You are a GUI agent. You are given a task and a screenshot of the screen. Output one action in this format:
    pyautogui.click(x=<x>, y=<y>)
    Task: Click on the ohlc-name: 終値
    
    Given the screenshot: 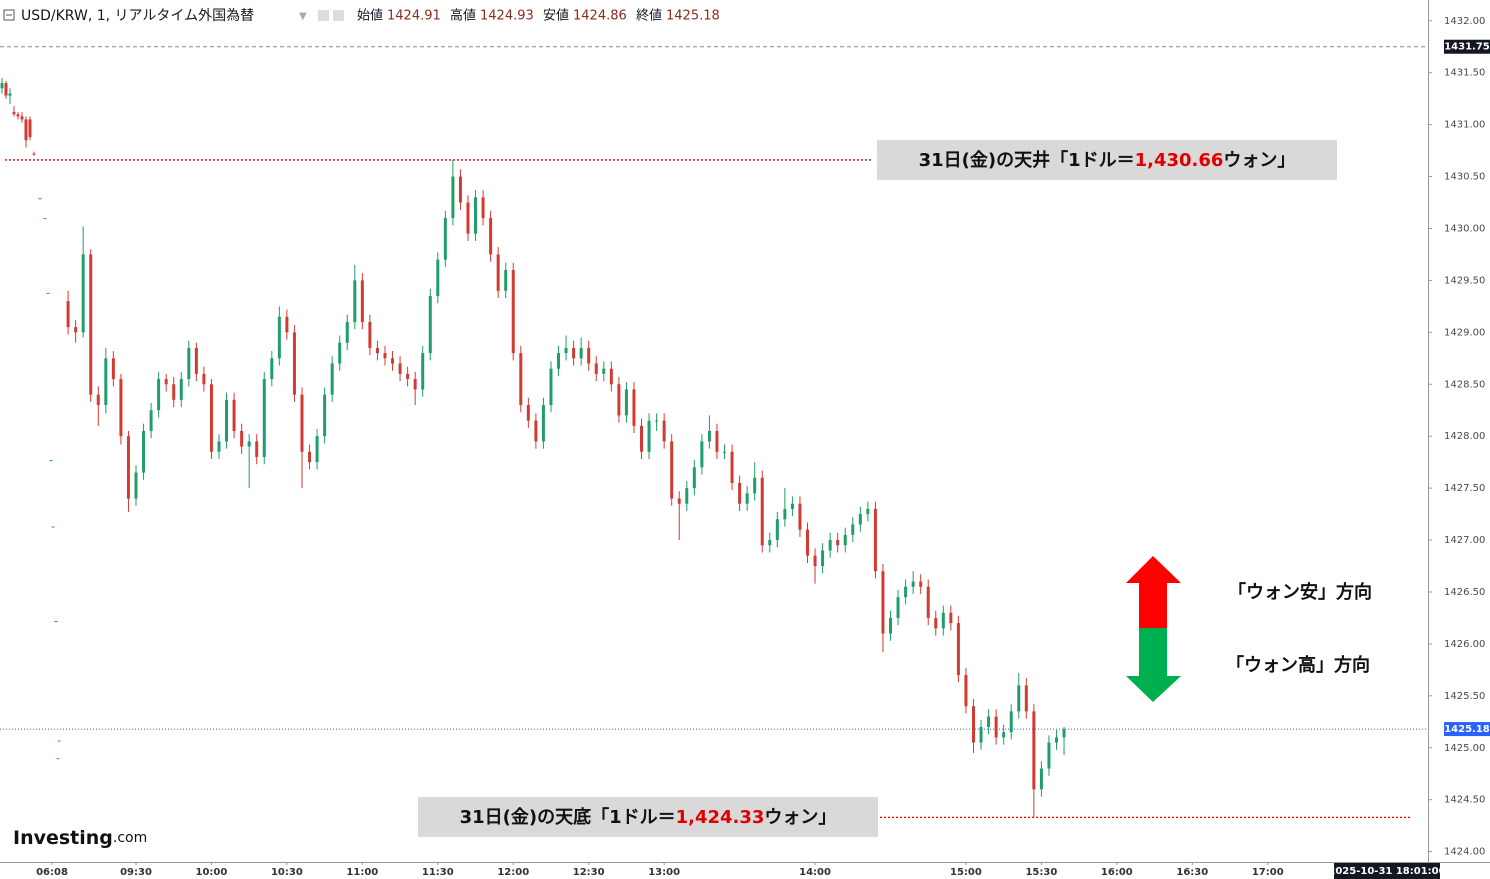 What is the action you would take?
    pyautogui.click(x=649, y=16)
    